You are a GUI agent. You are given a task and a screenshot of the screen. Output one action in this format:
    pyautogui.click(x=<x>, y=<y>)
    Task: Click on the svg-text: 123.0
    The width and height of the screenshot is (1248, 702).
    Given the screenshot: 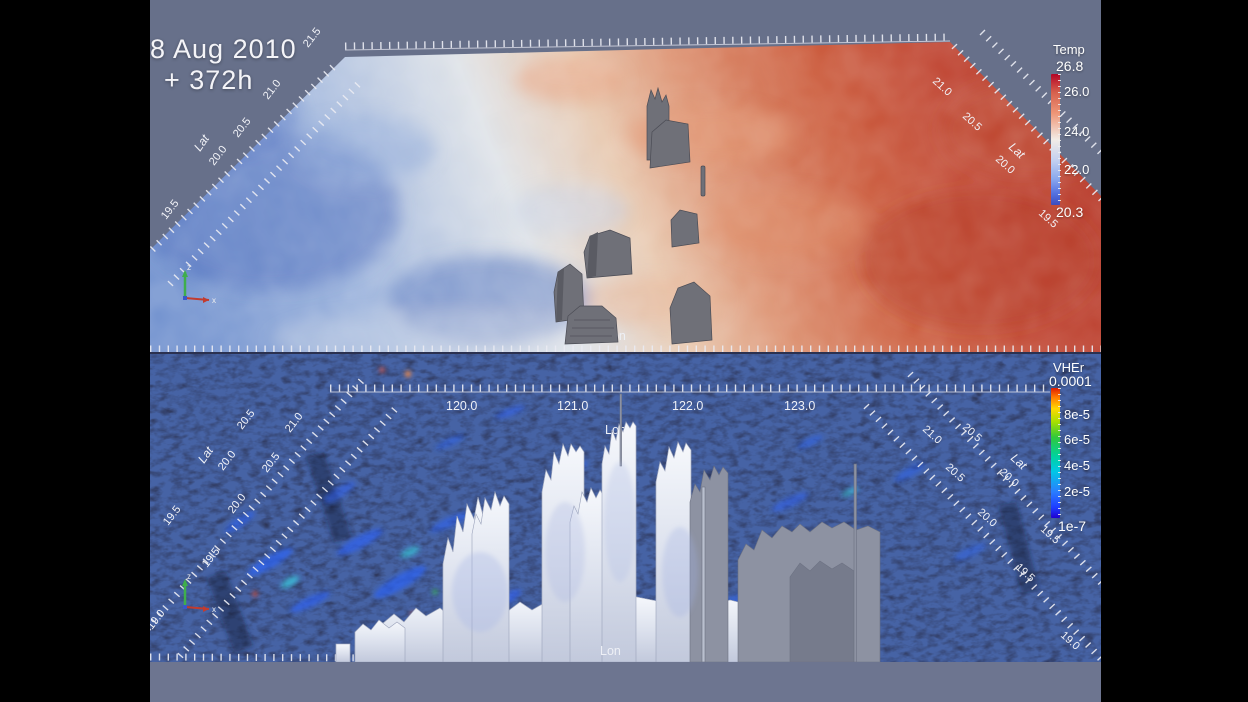 What is the action you would take?
    pyautogui.click(x=799, y=406)
    